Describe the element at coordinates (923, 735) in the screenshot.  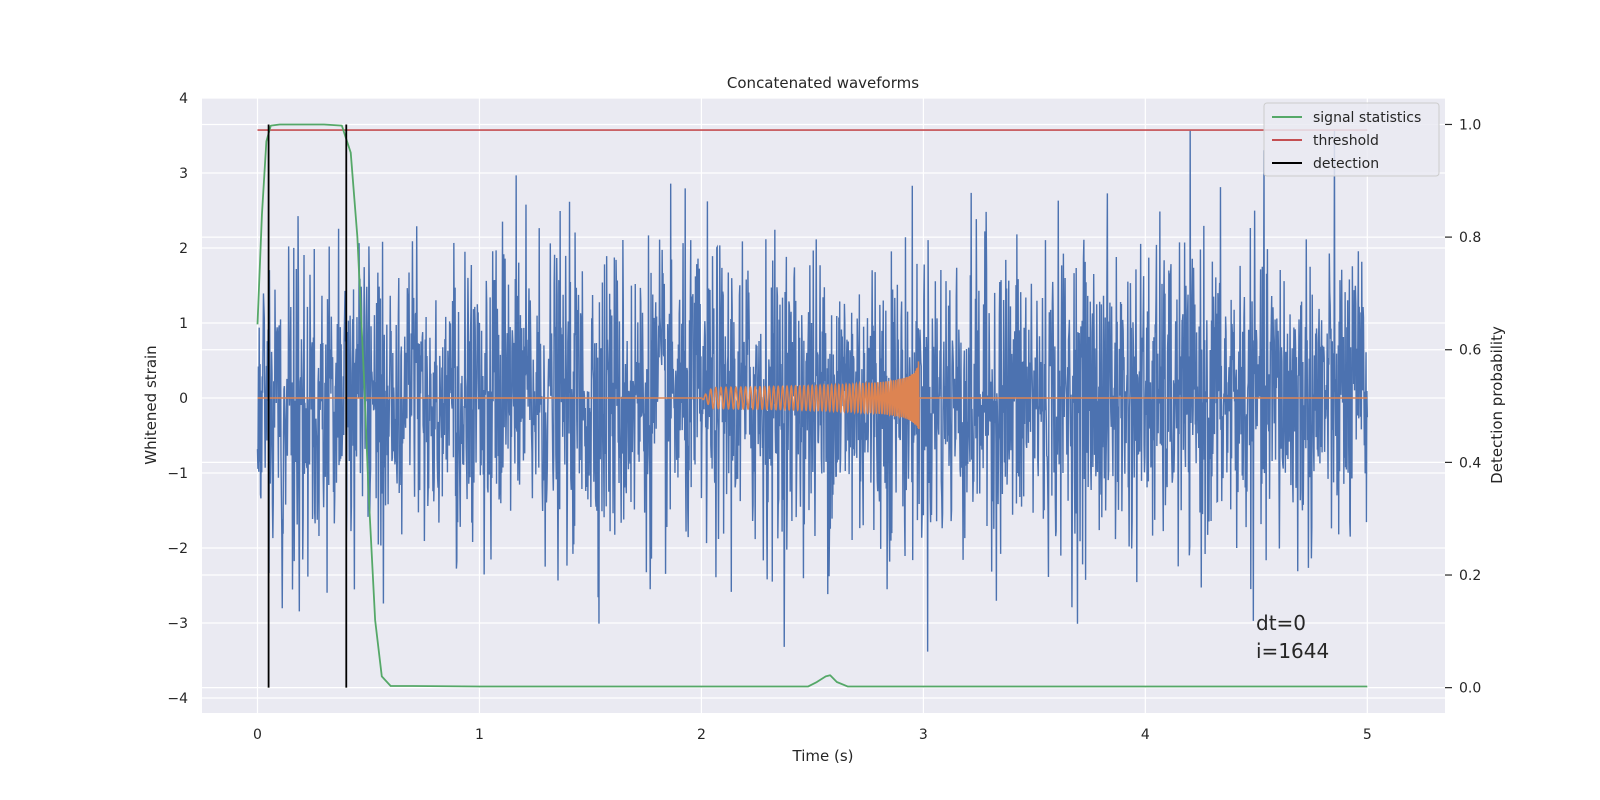
I see `x-tick-label: 3` at that location.